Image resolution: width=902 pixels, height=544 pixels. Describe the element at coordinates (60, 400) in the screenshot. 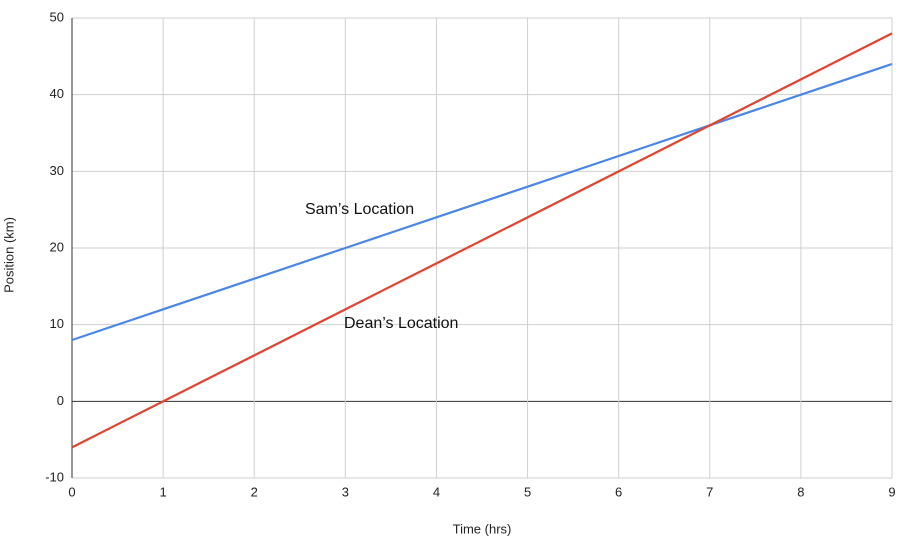

I see `y-tick-label: 0` at that location.